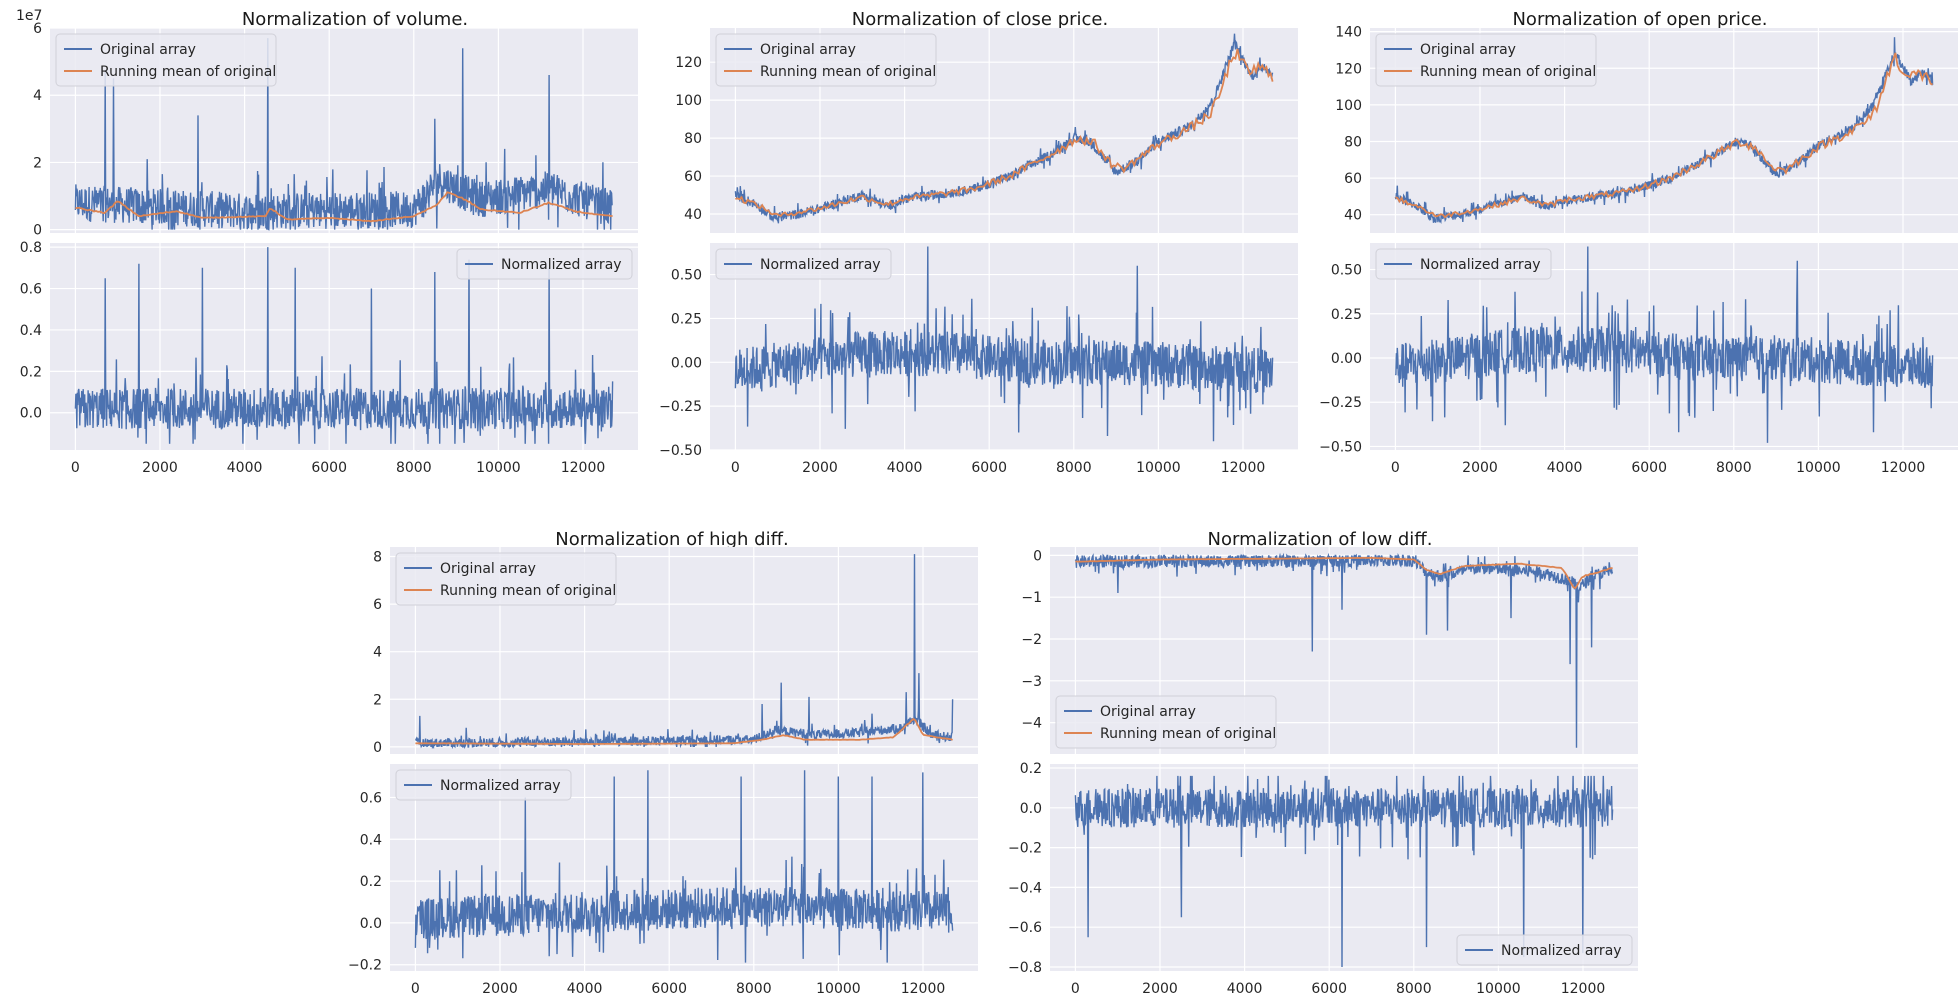 This screenshot has height=1000, width=1960. What do you see at coordinates (808, 50) in the screenshot?
I see `legend-label: Original array` at bounding box center [808, 50].